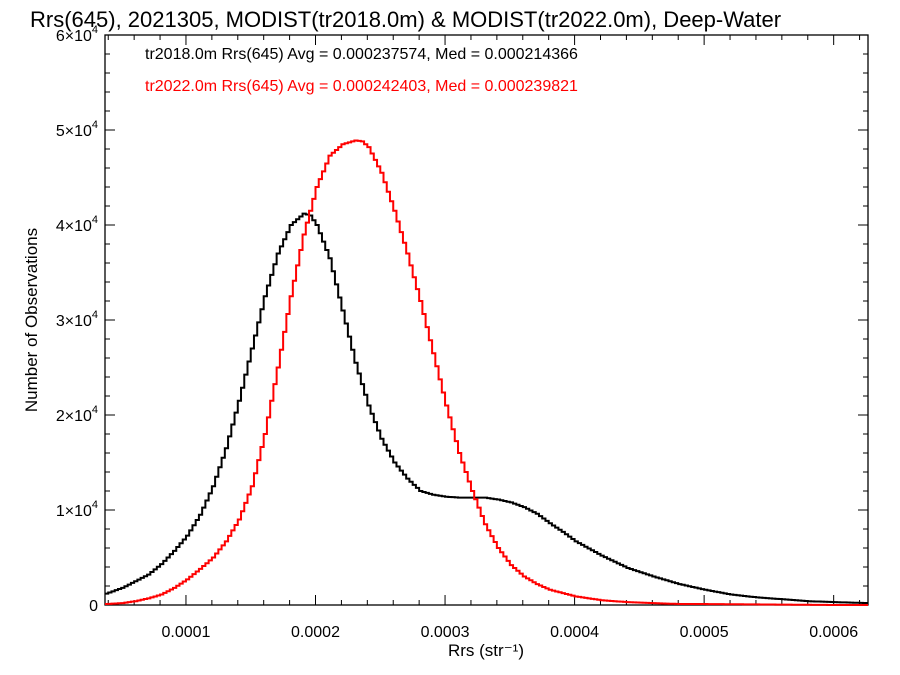  What do you see at coordinates (315, 632) in the screenshot?
I see `x-tick-label: 0.0002` at bounding box center [315, 632].